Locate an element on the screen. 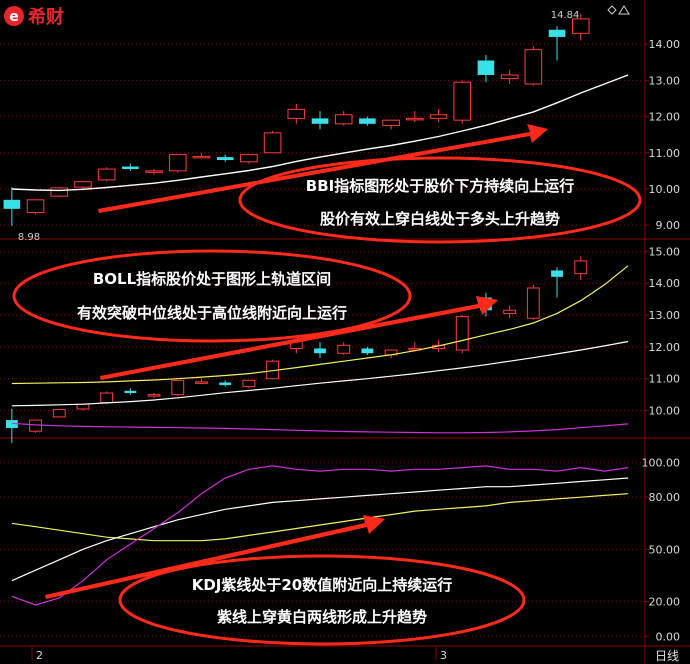 Image resolution: width=690 pixels, height=664 pixels. annotation-bbi: BBI指标图形处于股价下方持续向上运行 股价有效上穿白线处于多头上升趋势 is located at coordinates (440, 200).